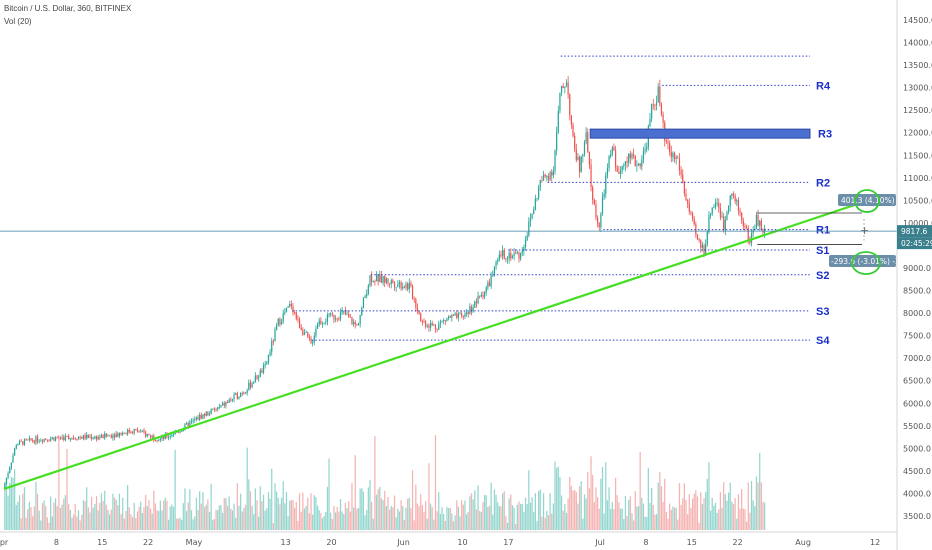  I want to click on time-axis: pr 8 15 22 May 13 20 Jun 10 17 Jul 8 15 22 Aug 12, so click(448, 539).